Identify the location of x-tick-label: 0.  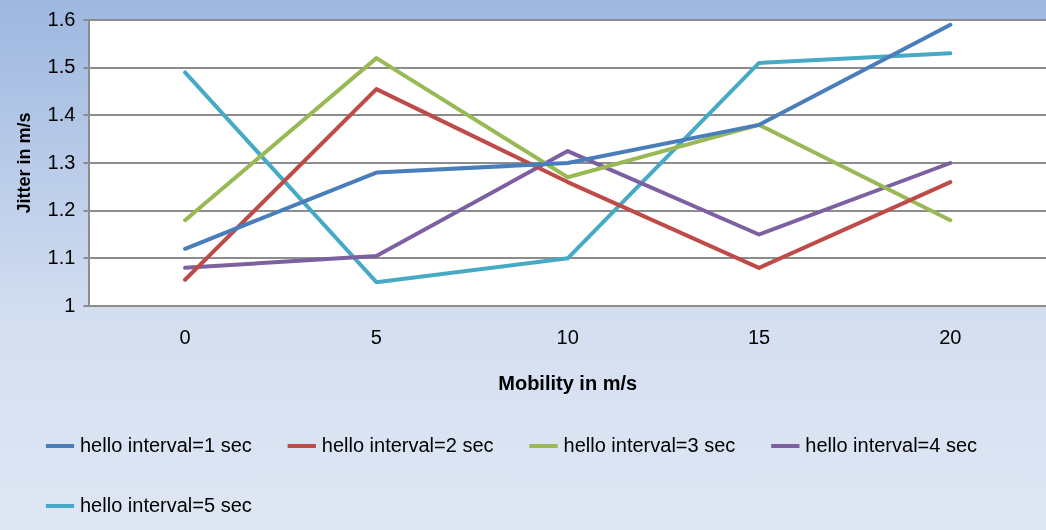
(185, 336).